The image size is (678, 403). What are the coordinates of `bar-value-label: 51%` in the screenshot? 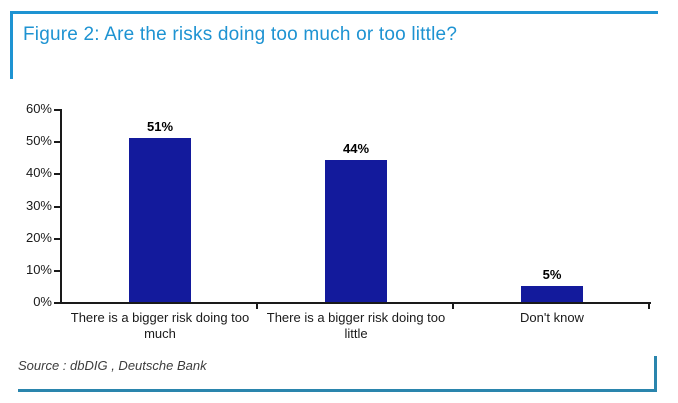 It's located at (160, 126).